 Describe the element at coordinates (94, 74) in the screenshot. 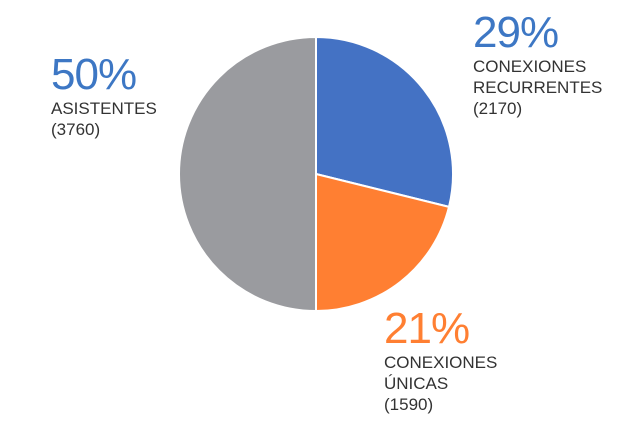

I see `percent-asistentes: 50%` at that location.